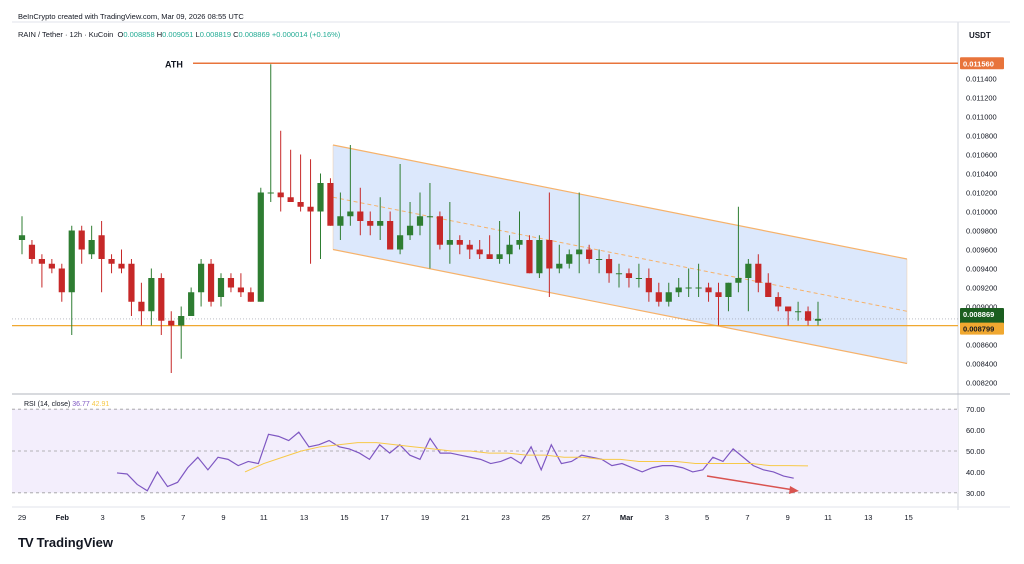 The width and height of the screenshot is (1024, 564). Describe the element at coordinates (26, 542) in the screenshot. I see `tradingview-icon: TV` at that location.